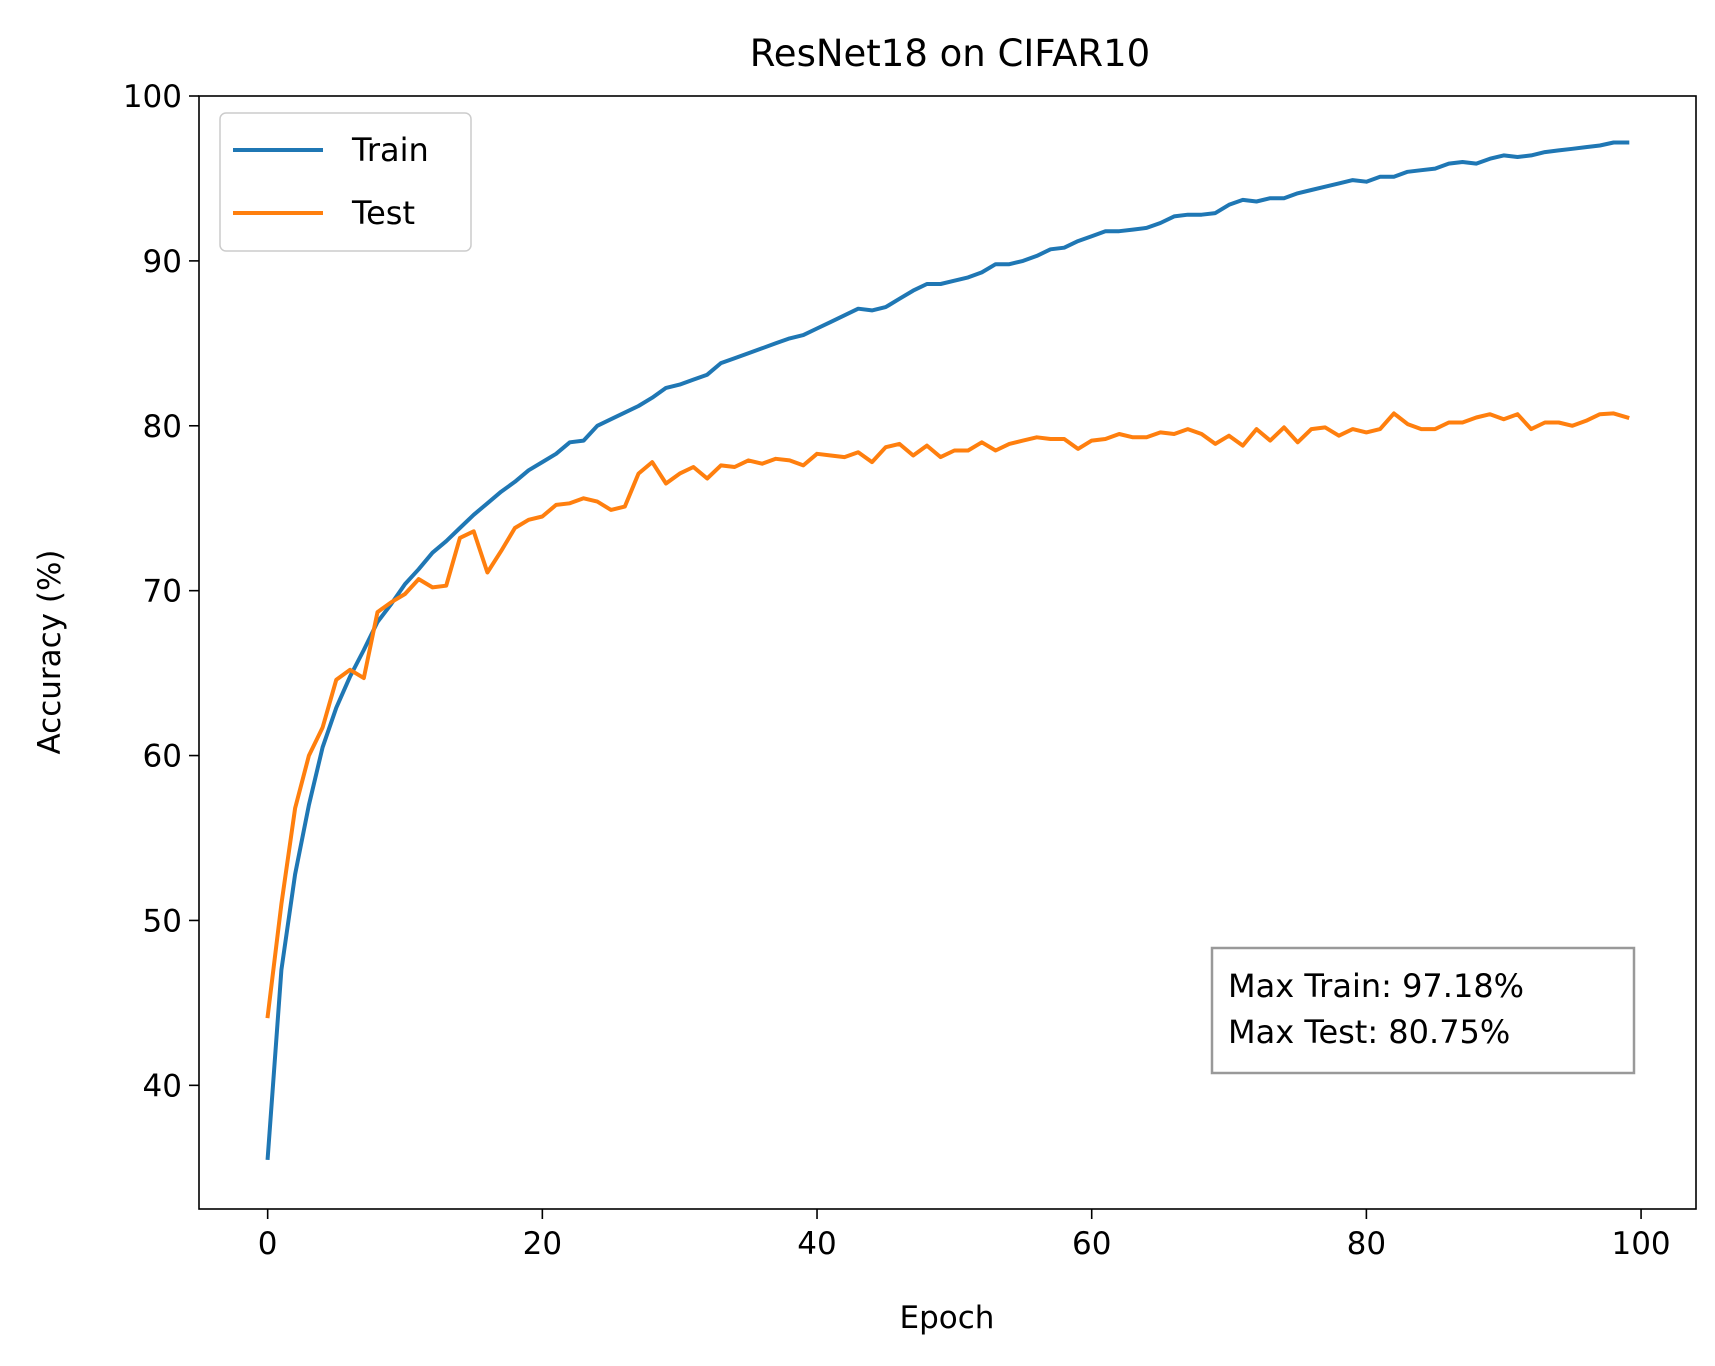 Image resolution: width=1715 pixels, height=1366 pixels. I want to click on legend-frame, so click(345, 182).